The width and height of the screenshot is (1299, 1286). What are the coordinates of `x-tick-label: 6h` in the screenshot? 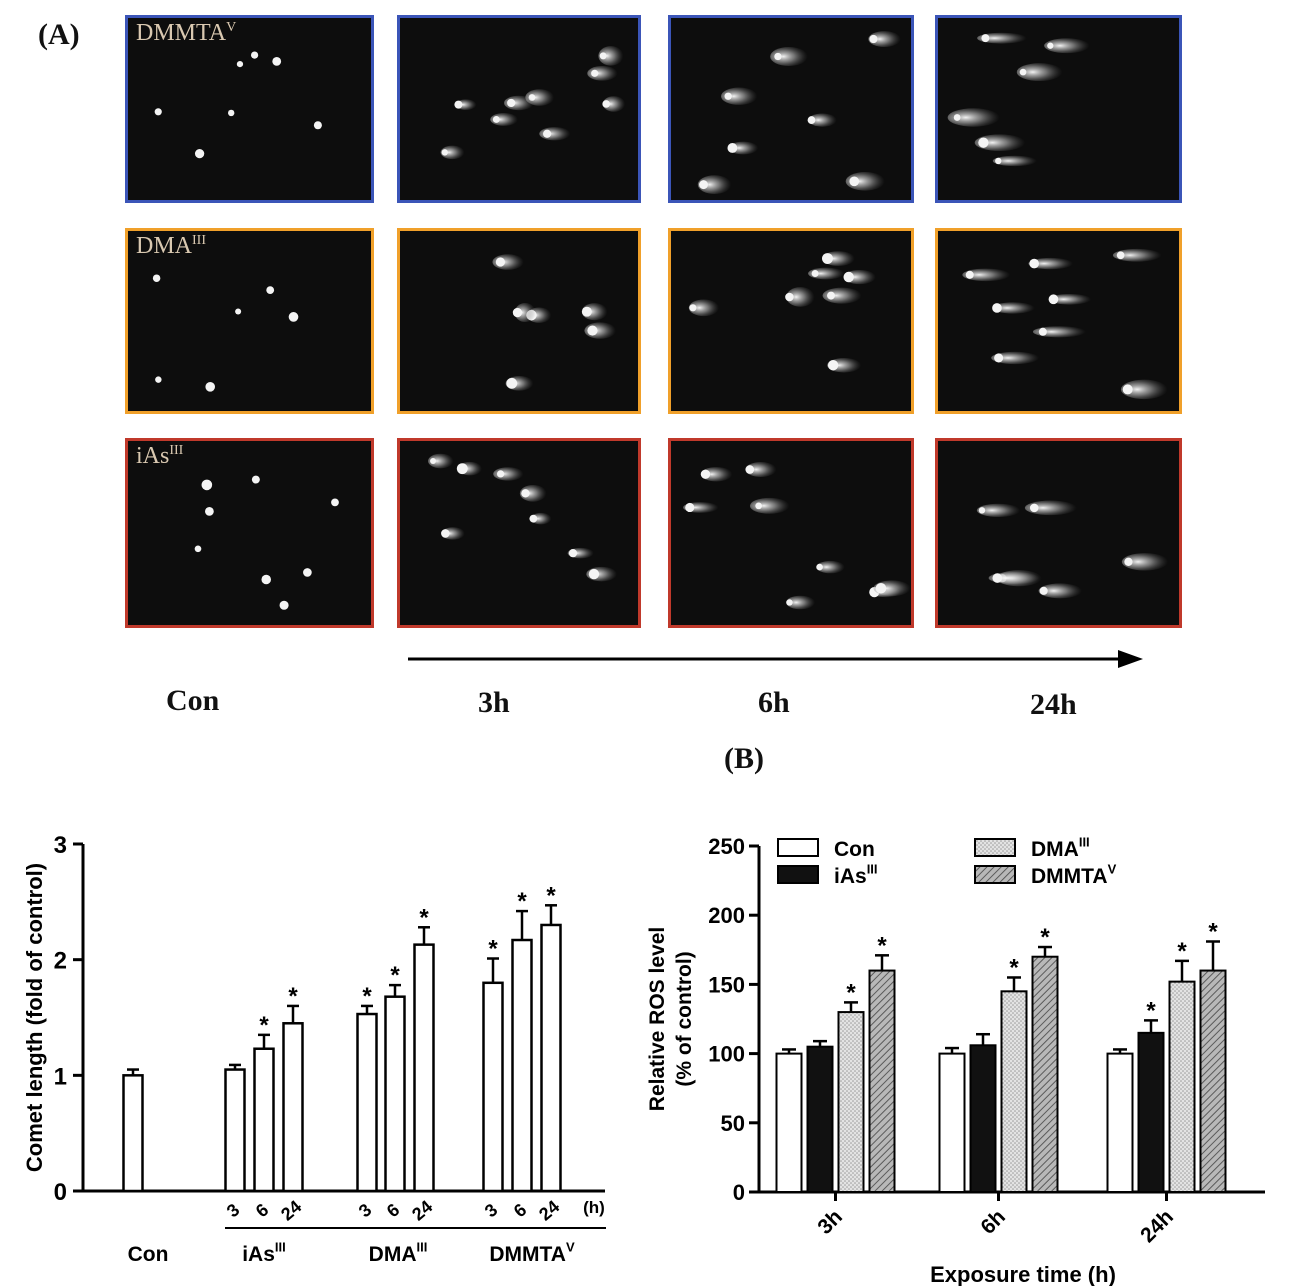 It's located at (993, 1222).